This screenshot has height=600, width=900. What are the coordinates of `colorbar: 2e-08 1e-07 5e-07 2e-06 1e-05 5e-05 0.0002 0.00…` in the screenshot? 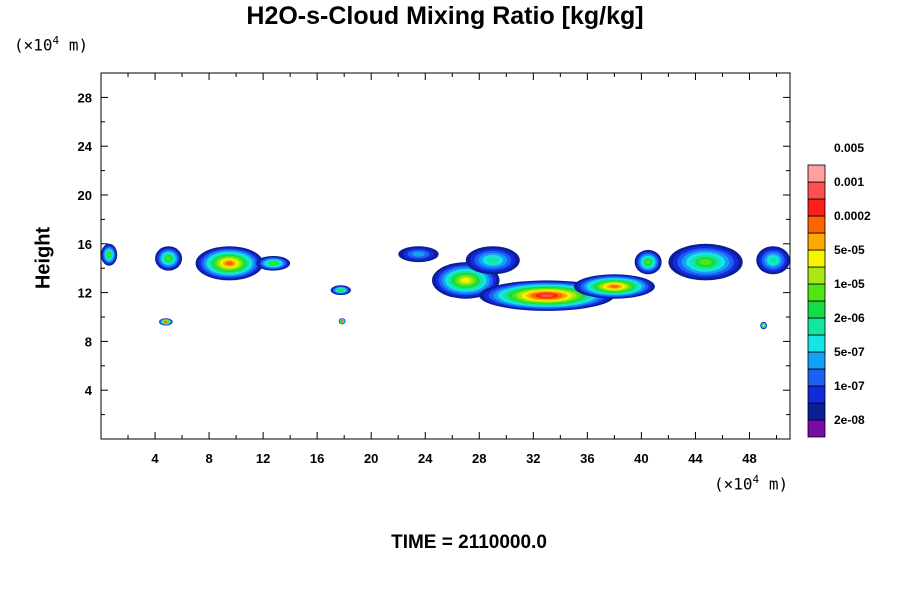 It's located at (839, 289).